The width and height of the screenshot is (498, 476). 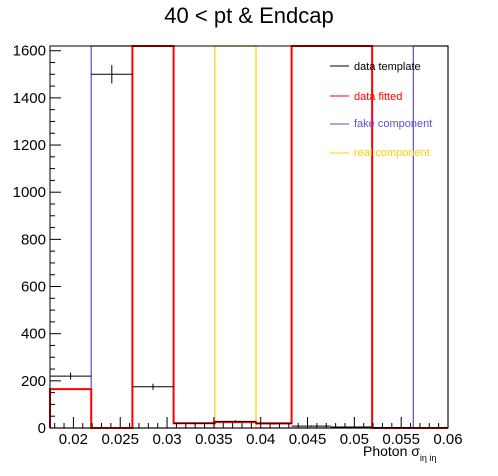 What do you see at coordinates (29, 145) in the screenshot?
I see `y-tick-label: 1200` at bounding box center [29, 145].